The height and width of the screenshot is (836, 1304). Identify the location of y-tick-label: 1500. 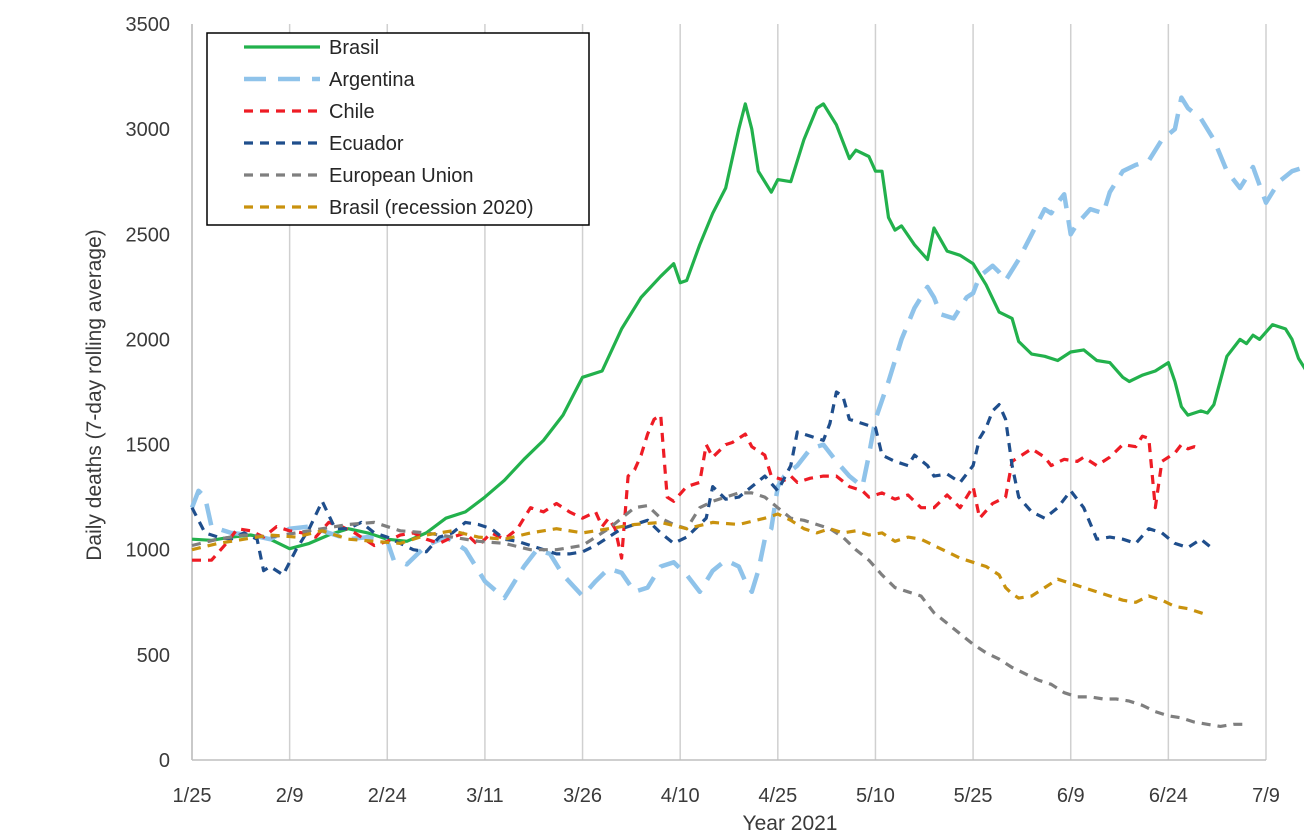
(148, 446).